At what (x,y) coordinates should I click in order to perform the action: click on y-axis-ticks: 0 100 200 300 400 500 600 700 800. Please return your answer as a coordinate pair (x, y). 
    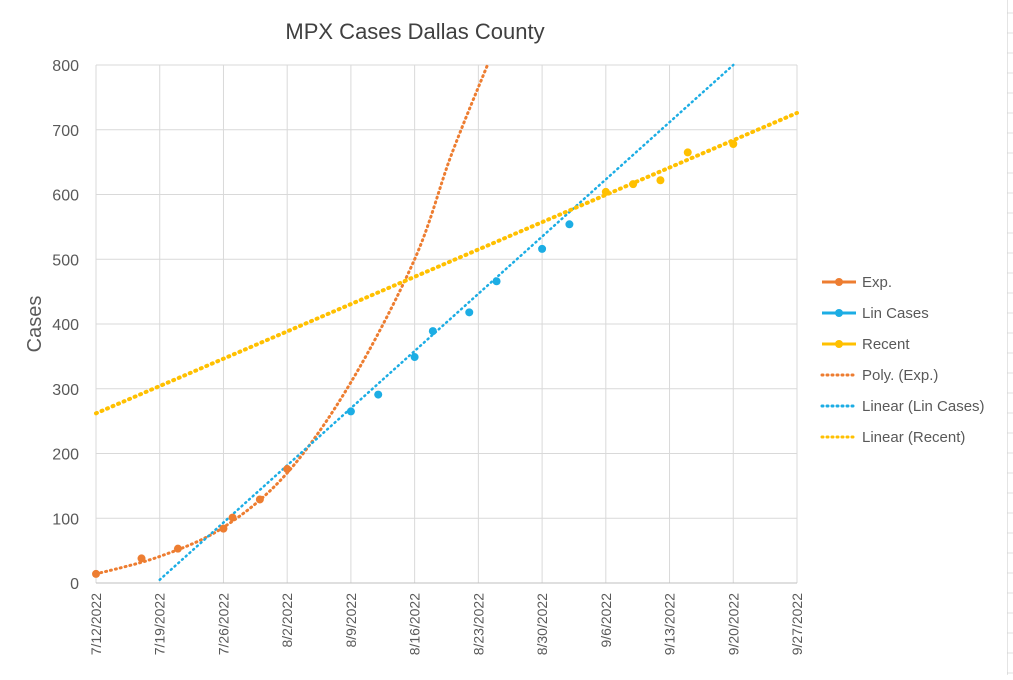
    Looking at the image, I should click on (65, 325).